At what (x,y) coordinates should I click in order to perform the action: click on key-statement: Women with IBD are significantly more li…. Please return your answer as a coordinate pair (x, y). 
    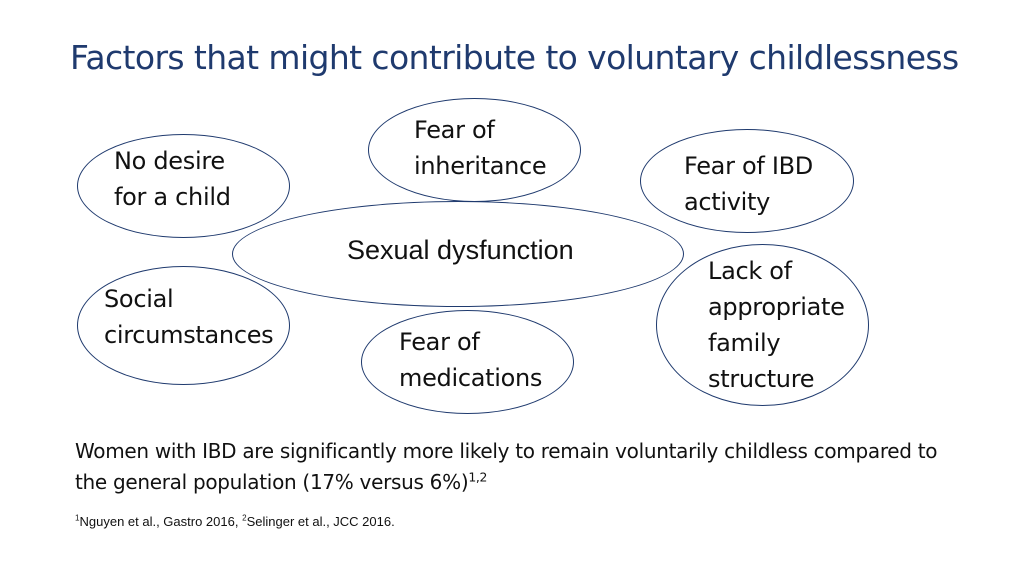
    Looking at the image, I should click on (506, 466).